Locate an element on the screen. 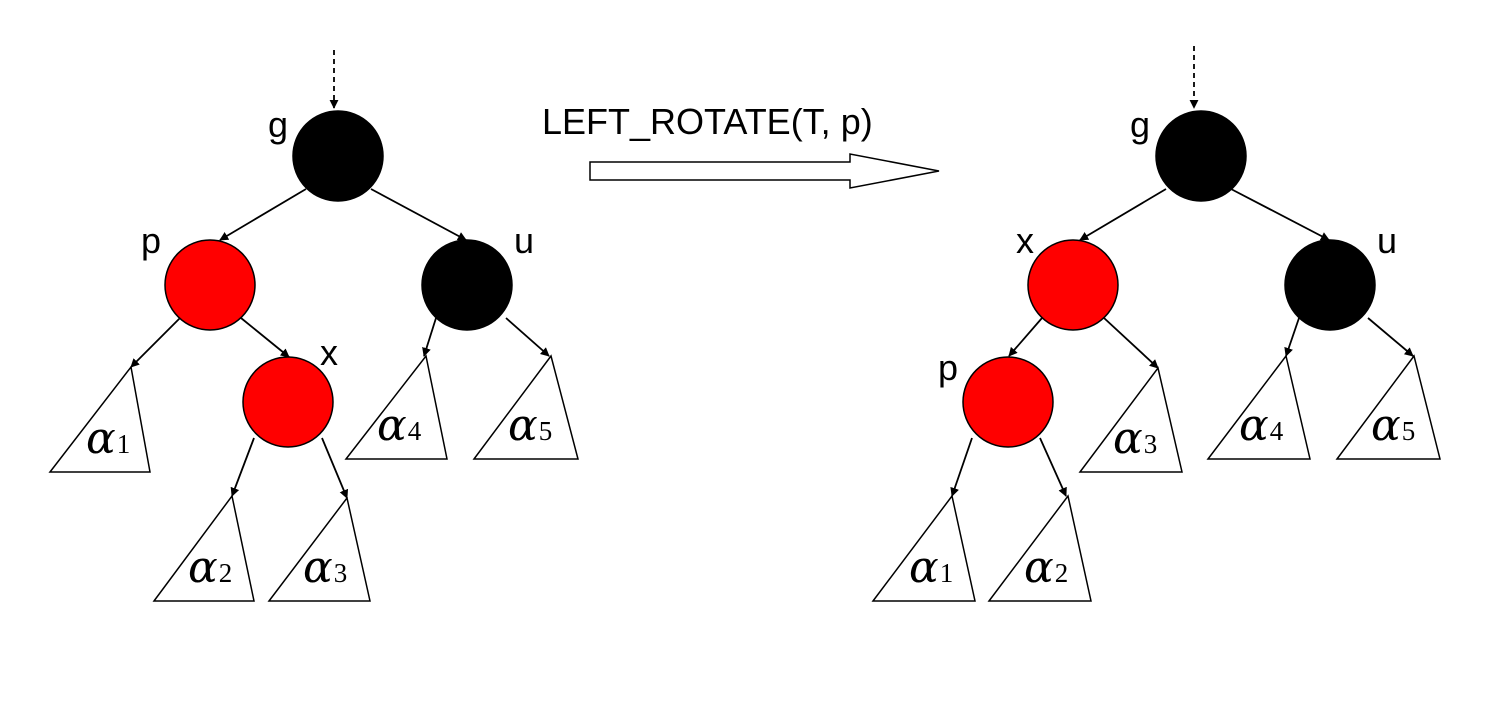  edge-p-x is located at coordinates (265, 337).